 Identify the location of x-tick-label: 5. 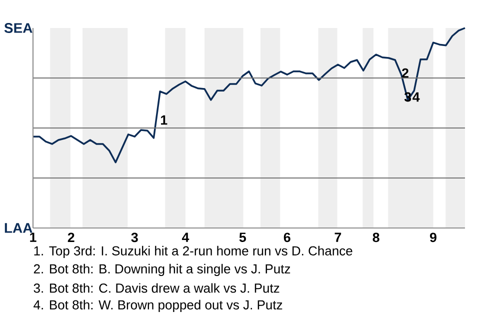
(242, 237).